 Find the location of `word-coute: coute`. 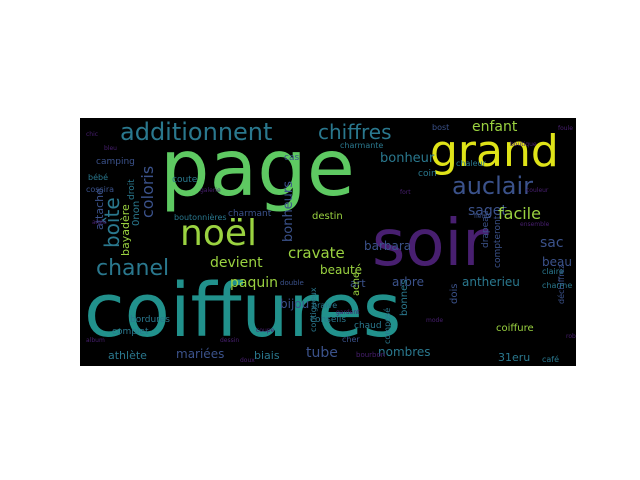

word-coute: coute is located at coordinates (185, 180).